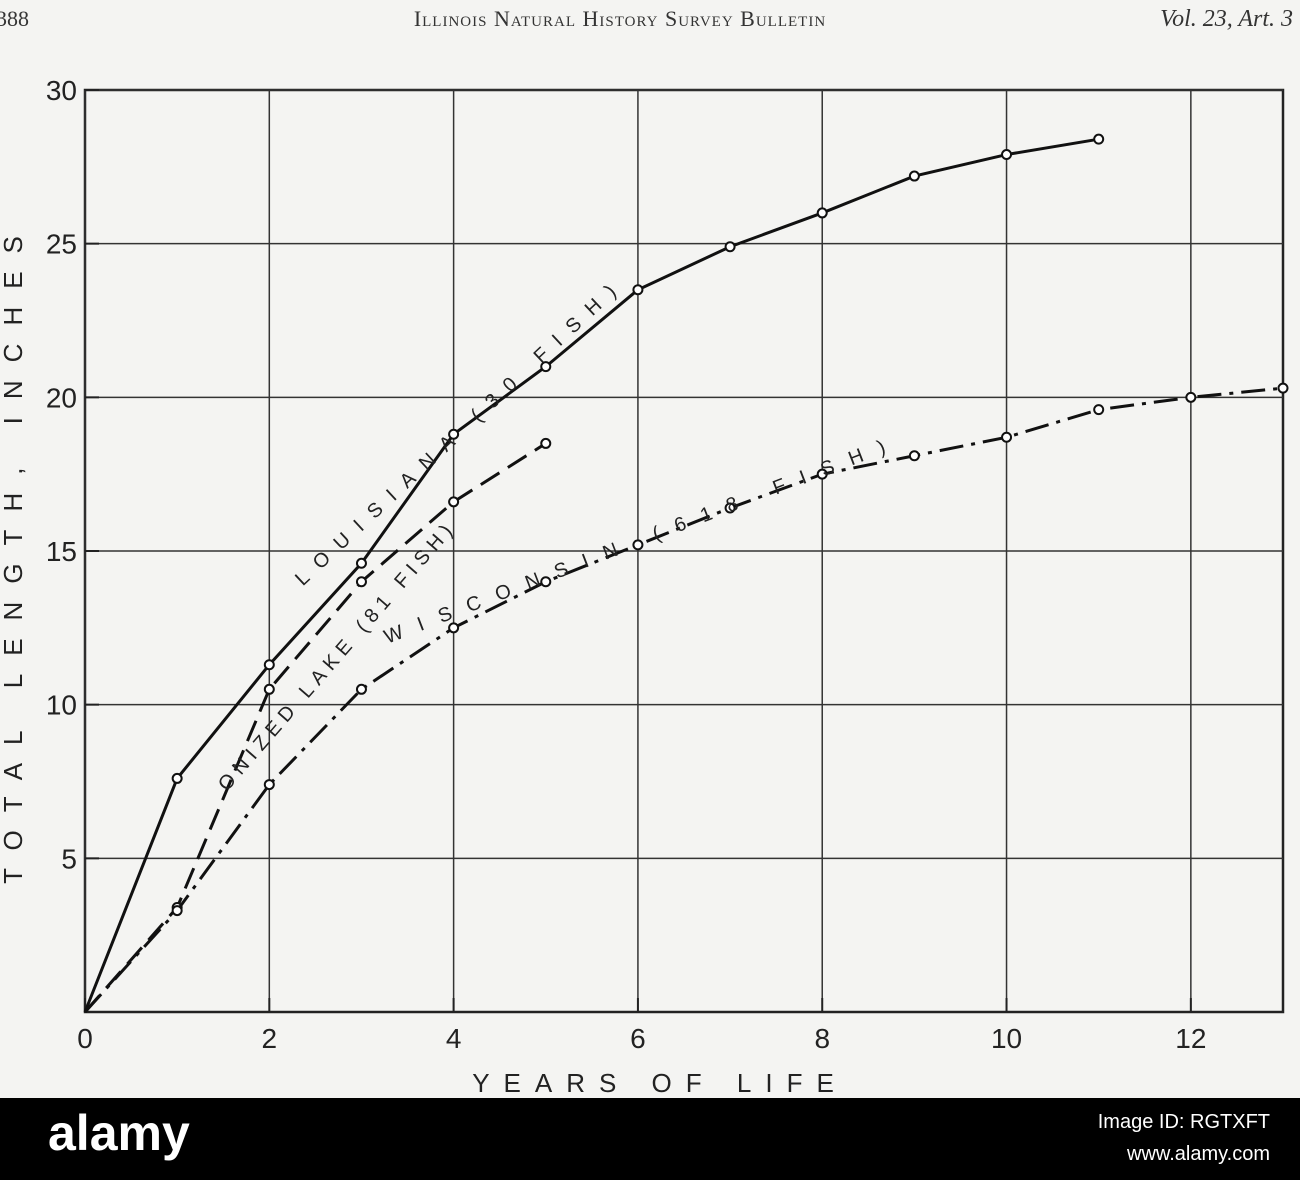  Describe the element at coordinates (1184, 1122) in the screenshot. I see `image-id: Image ID: RGTXFT` at that location.